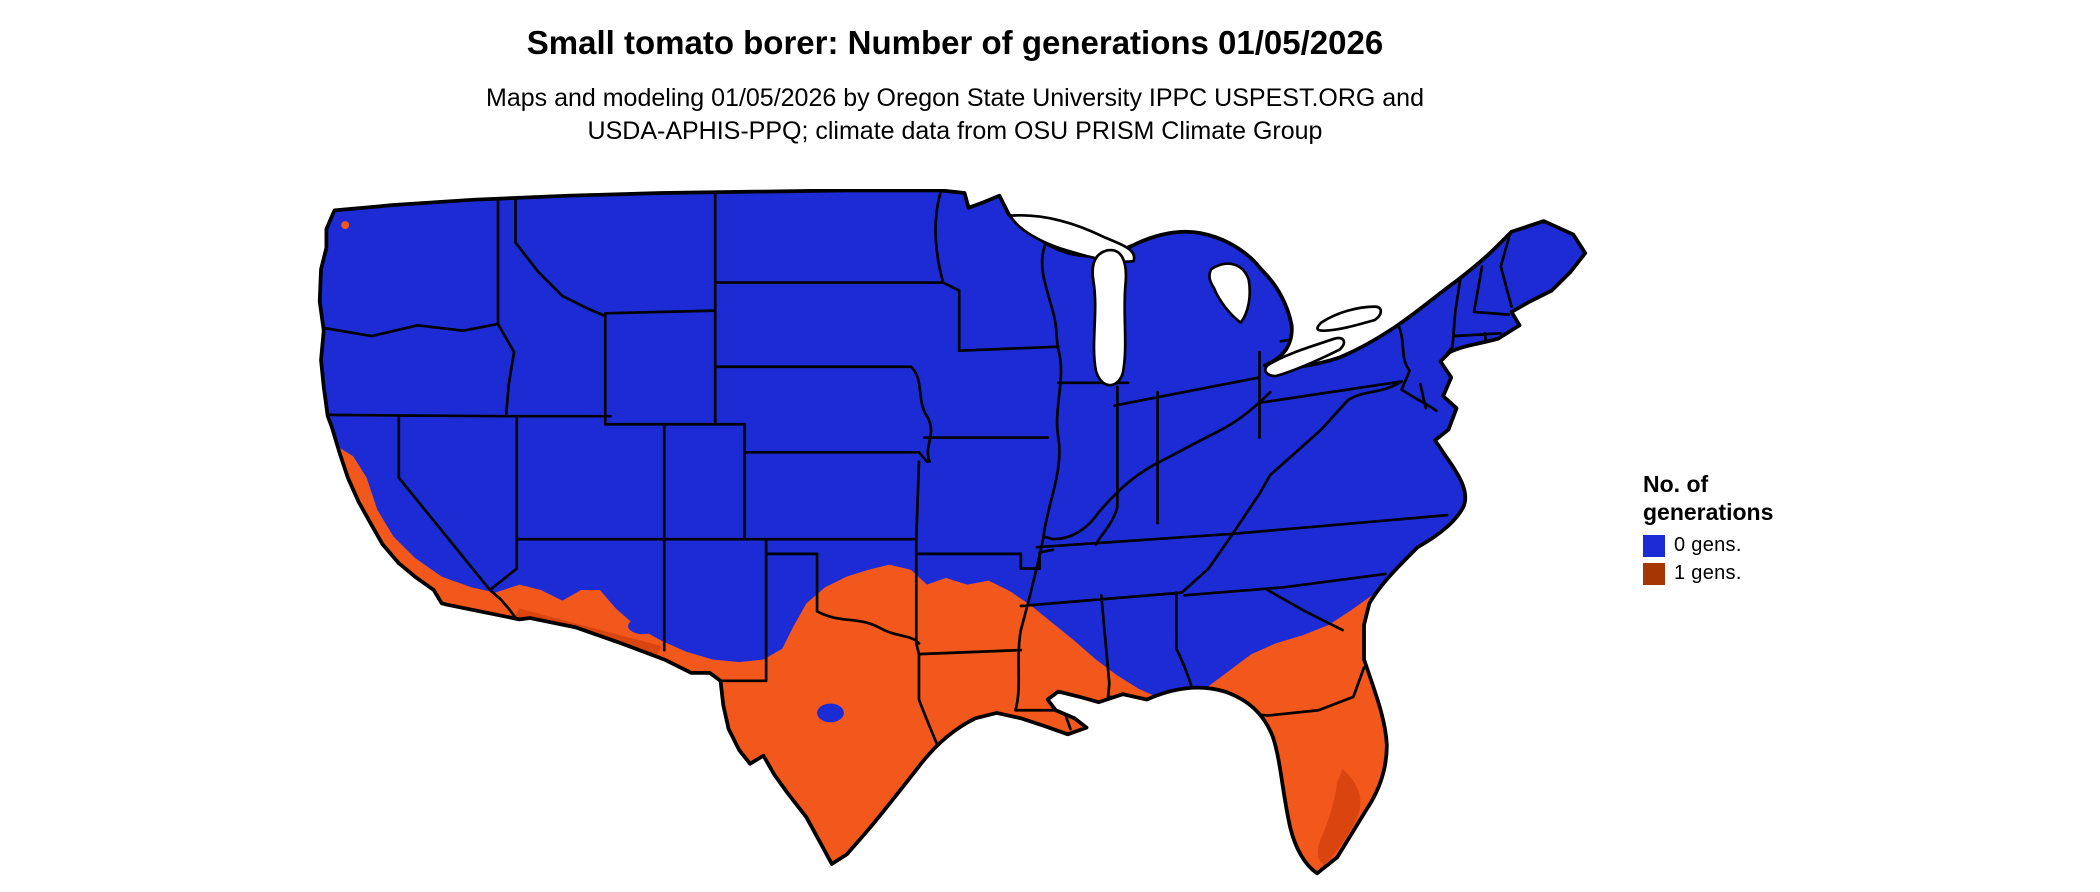 This screenshot has width=2100, height=892. What do you see at coordinates (1230, 293) in the screenshot?
I see `lake-huron` at bounding box center [1230, 293].